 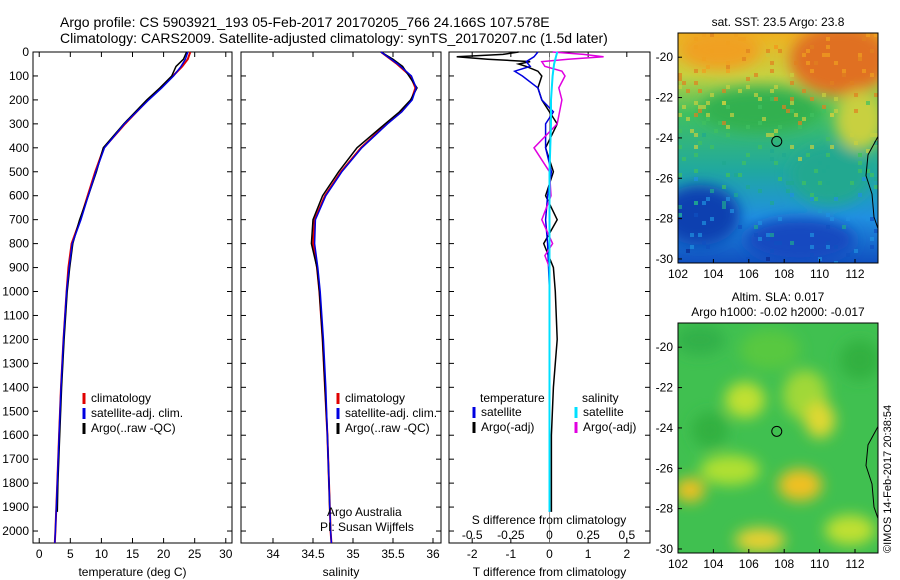 I want to click on x-tick-label-s: 0.25, so click(x=588, y=535).